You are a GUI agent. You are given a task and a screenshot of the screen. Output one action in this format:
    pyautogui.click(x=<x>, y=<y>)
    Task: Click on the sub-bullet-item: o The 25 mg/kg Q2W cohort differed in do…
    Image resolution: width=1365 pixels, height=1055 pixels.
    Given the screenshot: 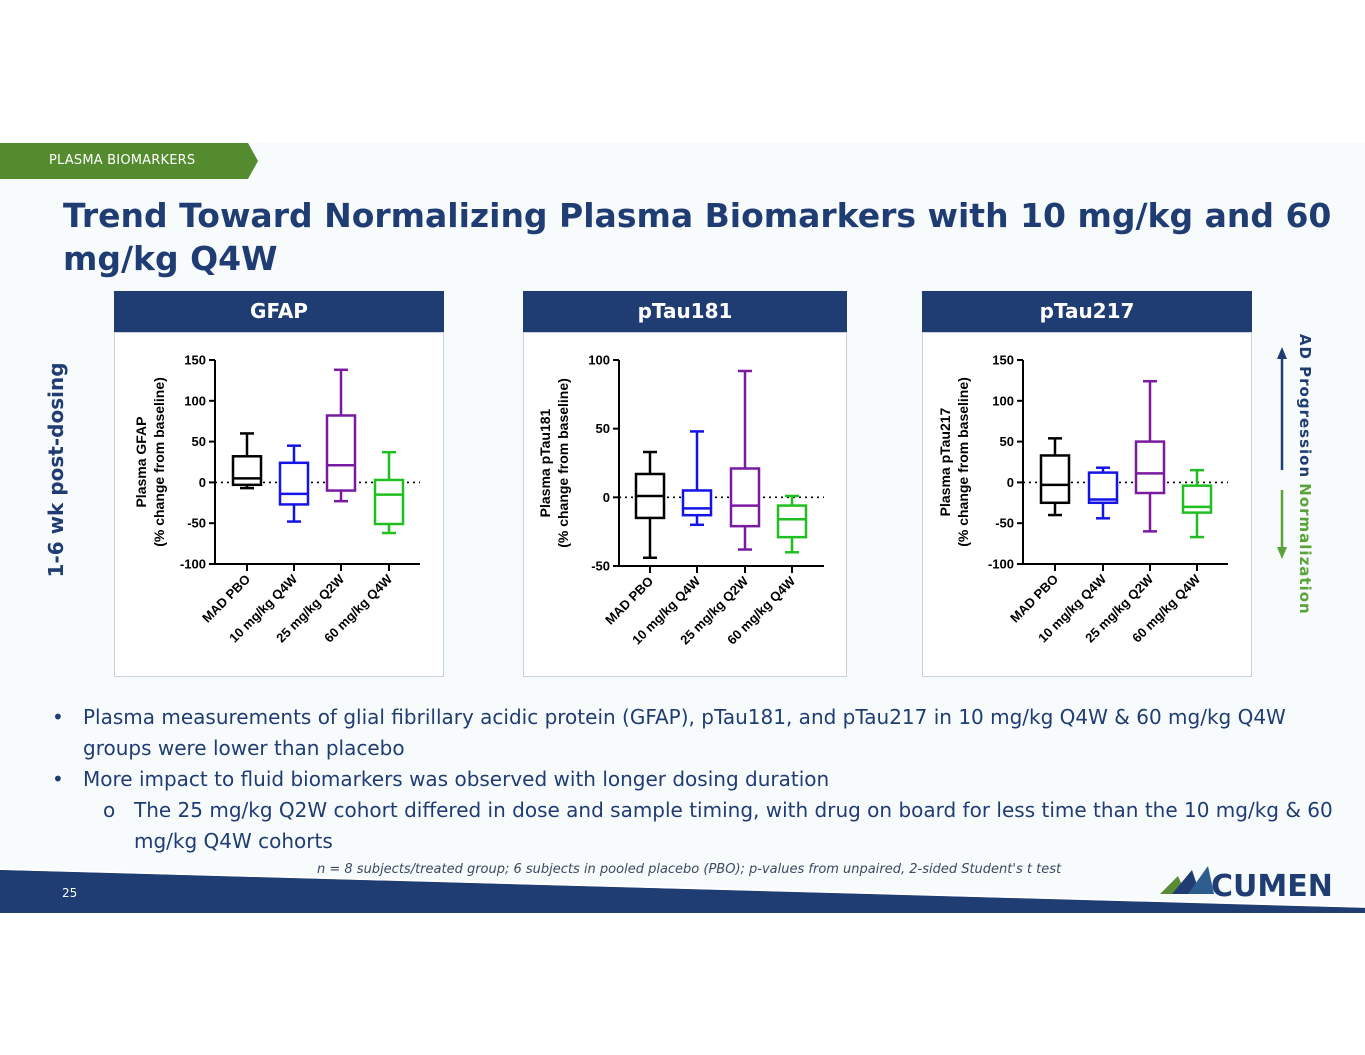 What is the action you would take?
    pyautogui.click(x=697, y=826)
    